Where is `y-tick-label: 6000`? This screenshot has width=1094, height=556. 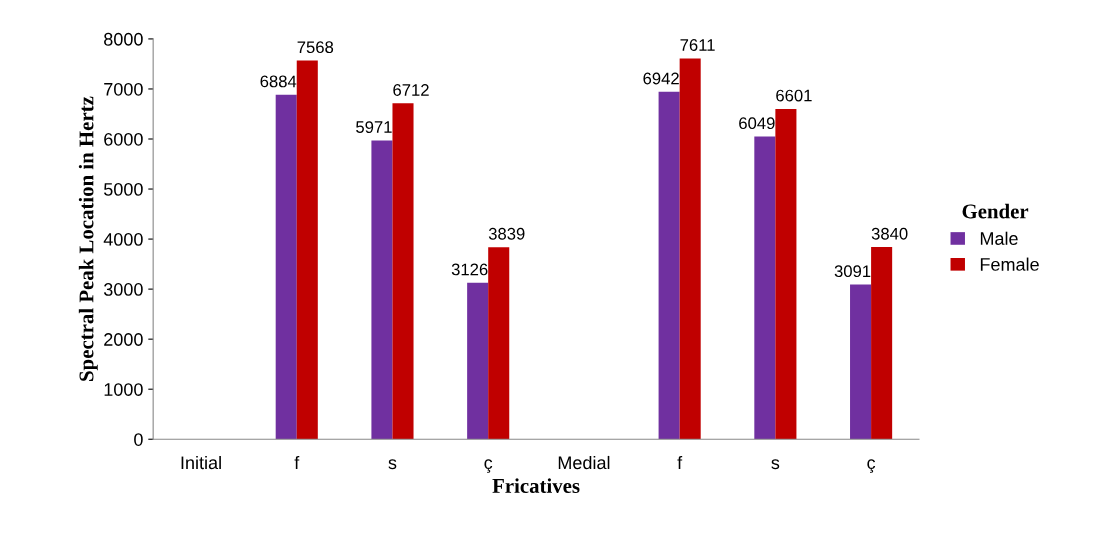
y-tick-label: 6000 is located at coordinates (123, 139).